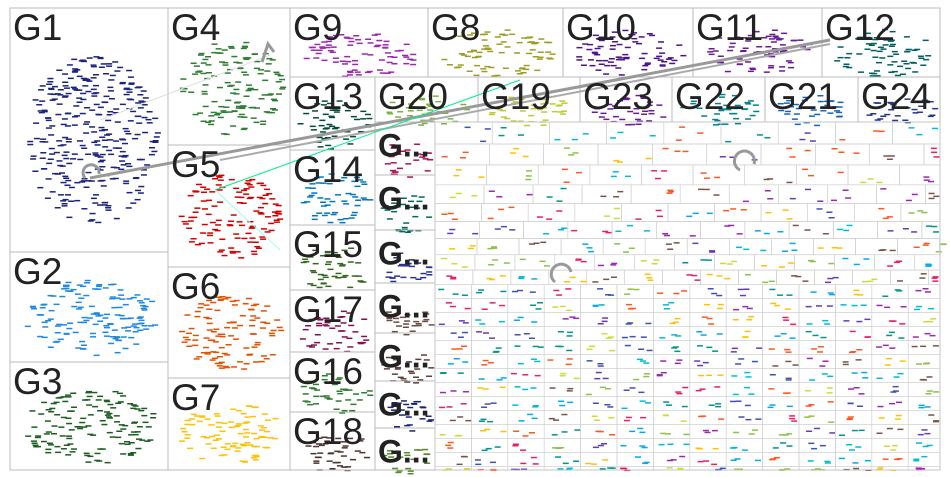  I want to click on group-label: G17, so click(328, 309).